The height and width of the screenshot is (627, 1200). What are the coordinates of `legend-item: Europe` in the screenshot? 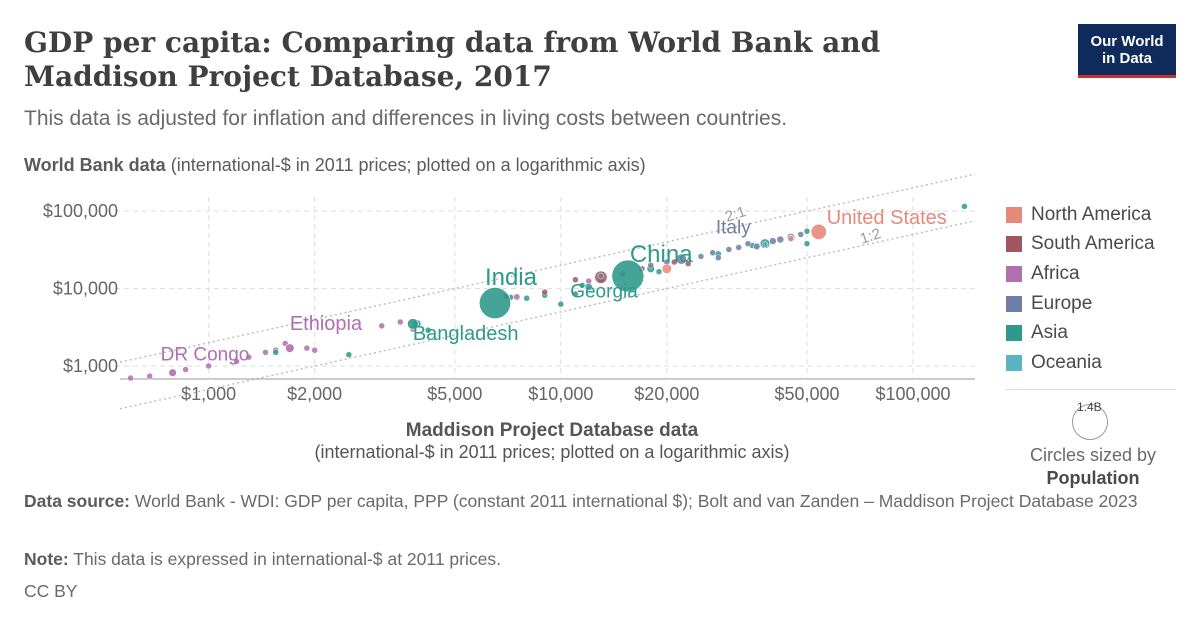 It's located at (1080, 304).